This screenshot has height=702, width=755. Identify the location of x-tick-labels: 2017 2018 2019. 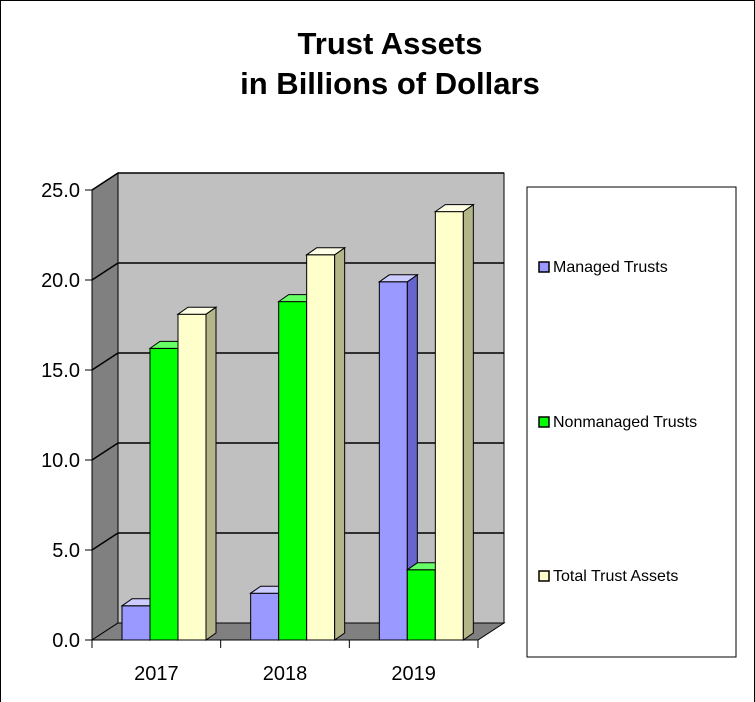
(285, 674).